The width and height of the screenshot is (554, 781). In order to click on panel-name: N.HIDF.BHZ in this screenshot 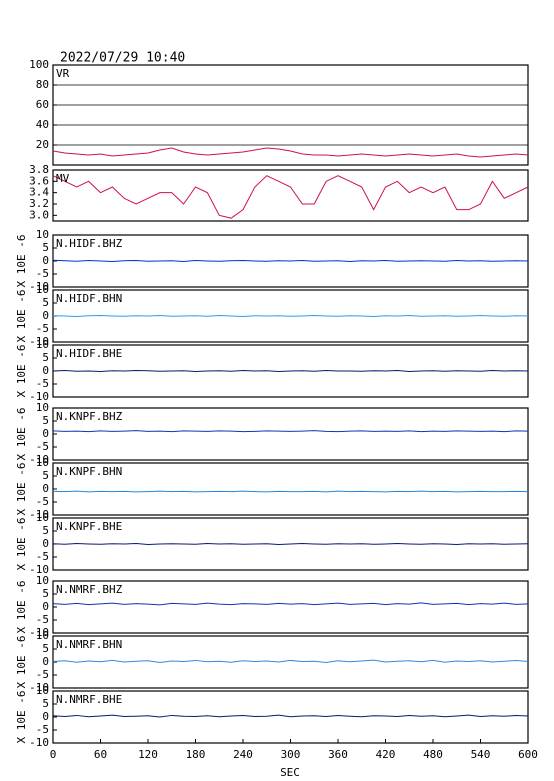, I will do `click(89, 243)`.